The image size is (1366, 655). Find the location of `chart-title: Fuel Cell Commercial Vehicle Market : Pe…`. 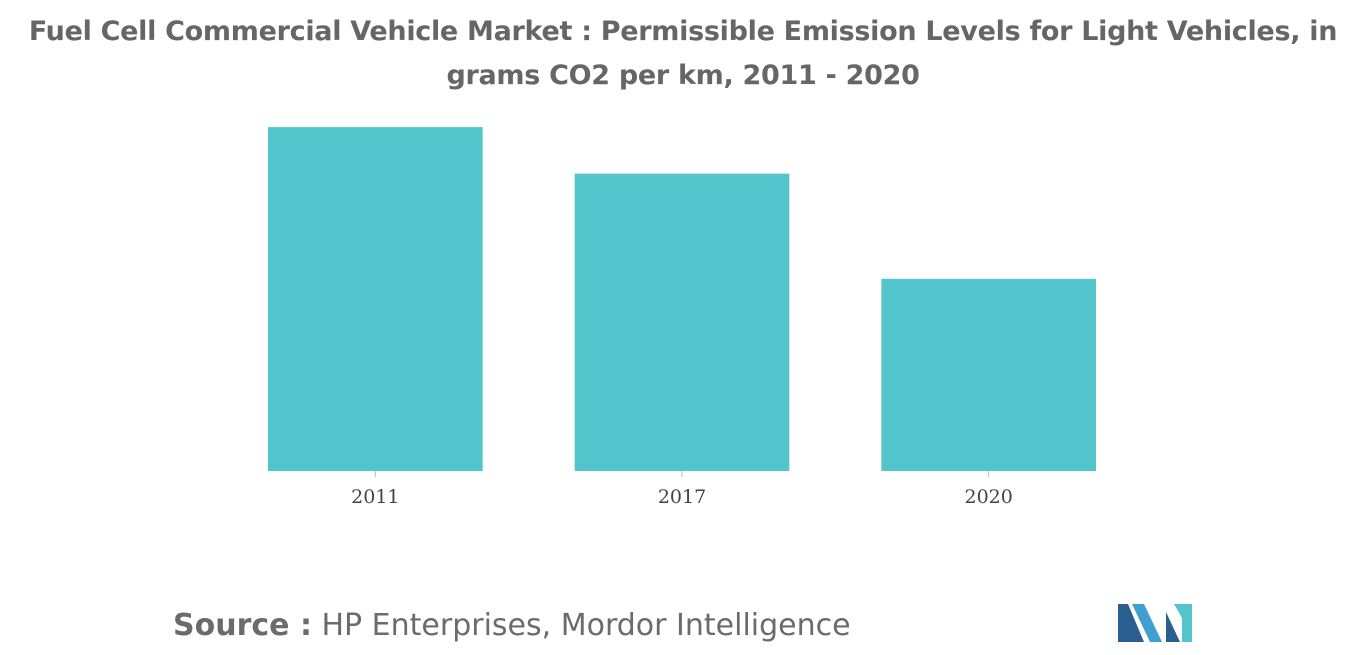

chart-title: Fuel Cell Commercial Vehicle Market : Pe… is located at coordinates (683, 54).